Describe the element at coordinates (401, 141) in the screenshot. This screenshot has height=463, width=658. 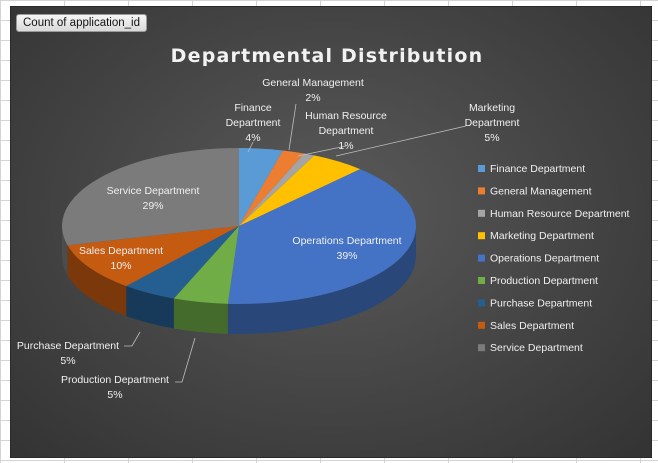
I see `leader-line-marketing-department` at that location.